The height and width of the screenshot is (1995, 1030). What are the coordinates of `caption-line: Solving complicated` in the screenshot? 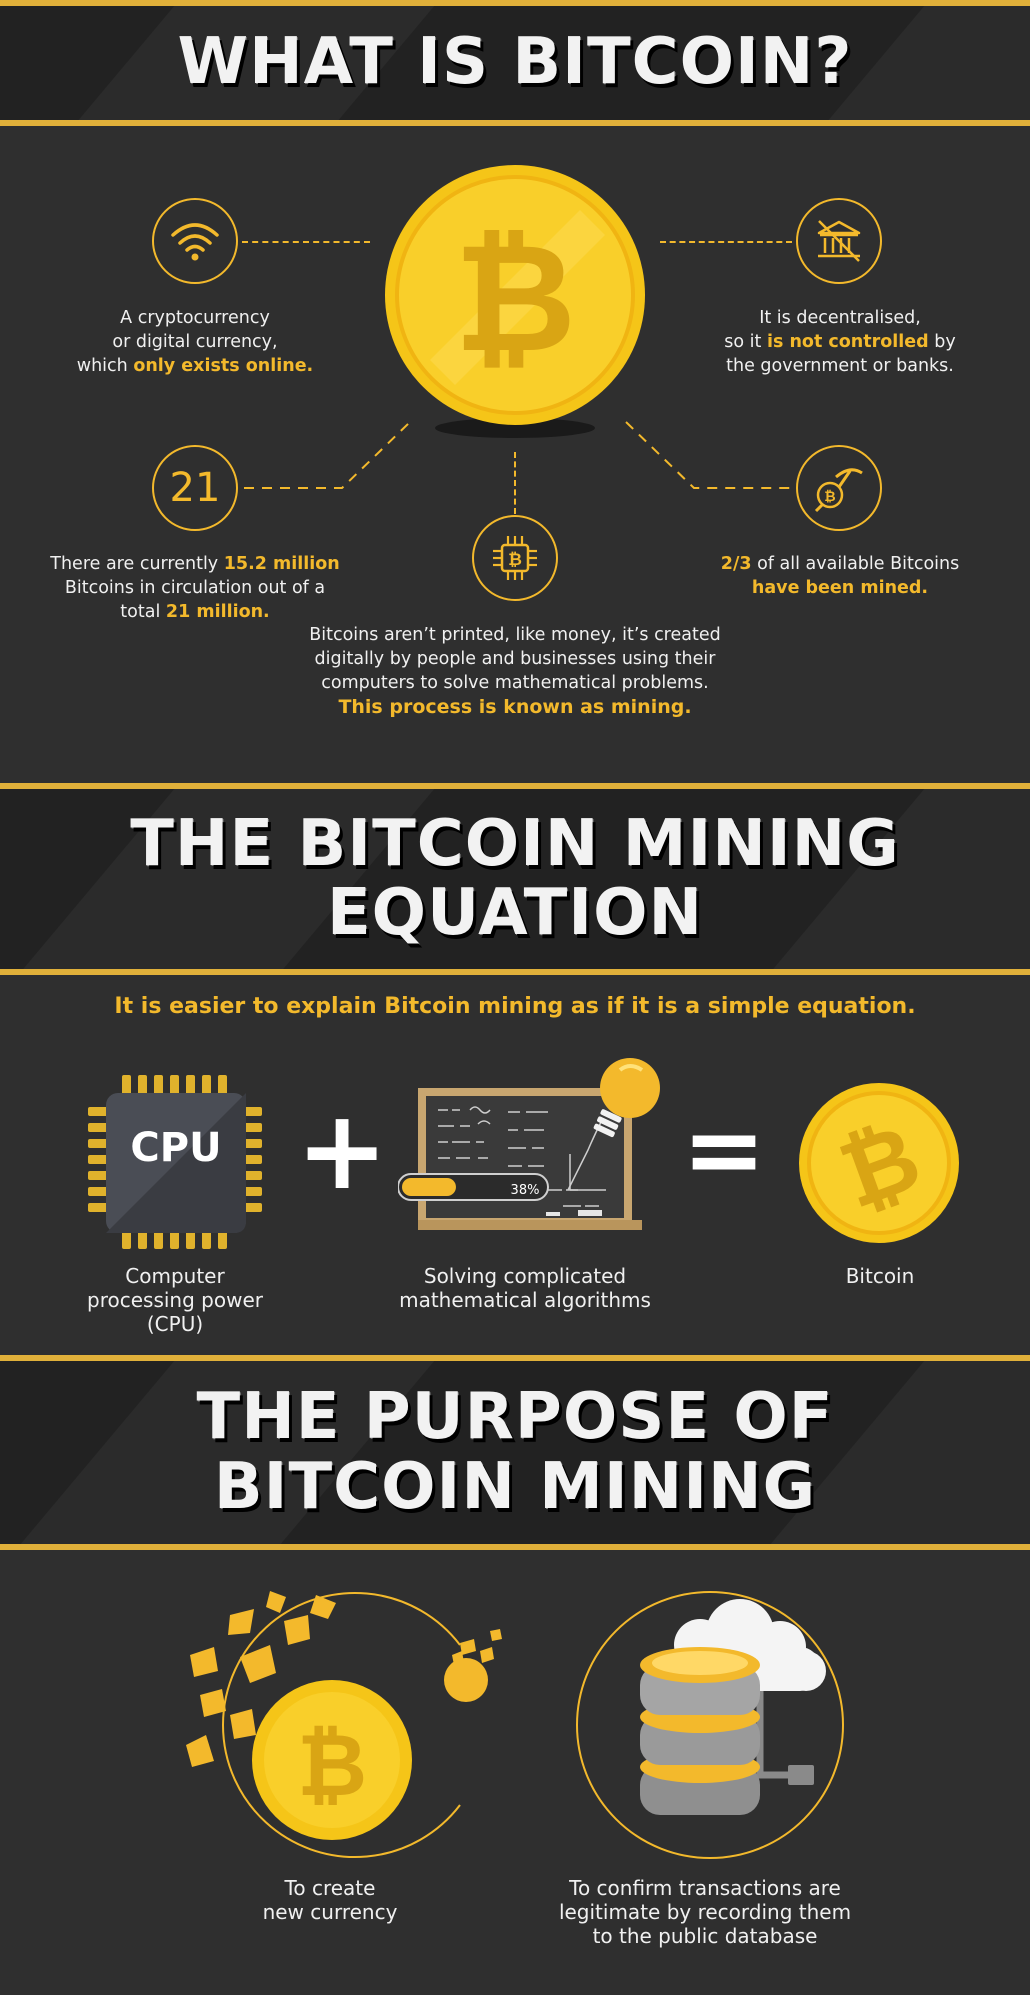 It's located at (525, 1276).